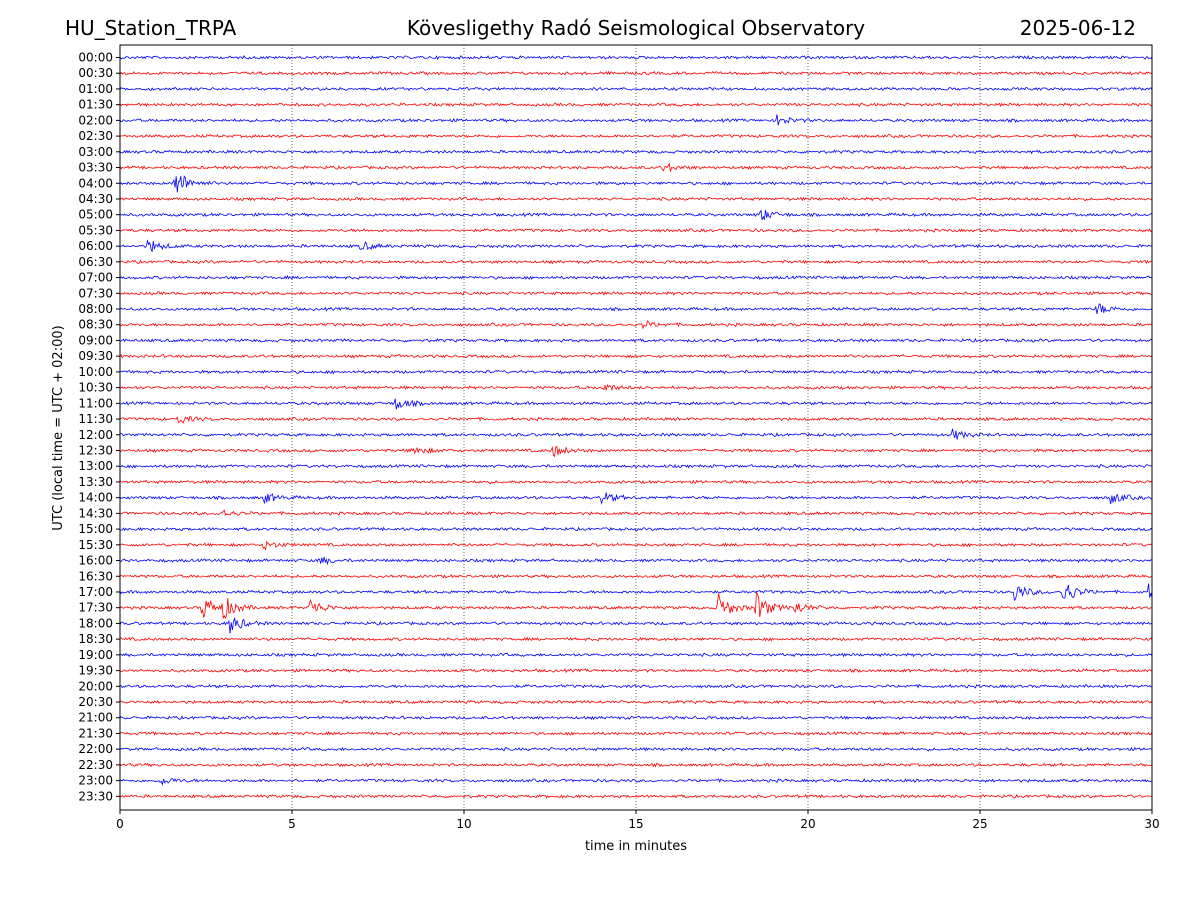  What do you see at coordinates (292, 824) in the screenshot?
I see `x-tick-label: 5` at bounding box center [292, 824].